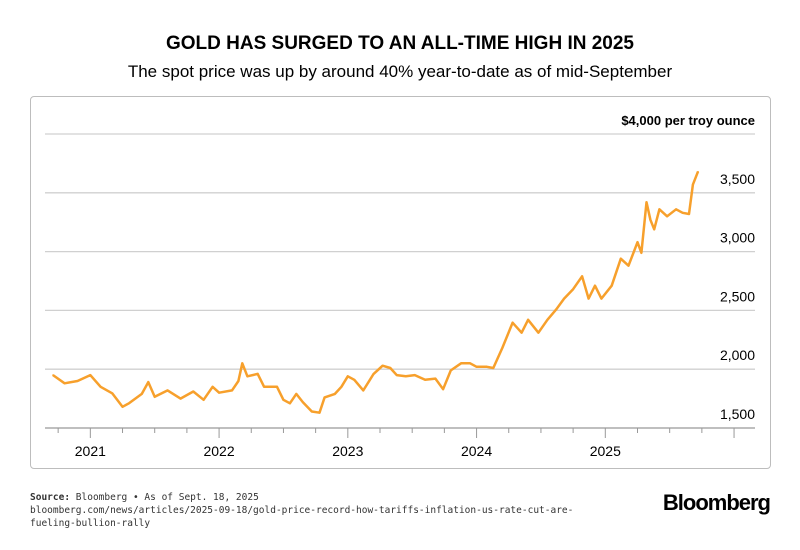 This screenshot has height=550, width=800. Describe the element at coordinates (218, 451) in the screenshot. I see `x-tick-label: 2022` at that location.